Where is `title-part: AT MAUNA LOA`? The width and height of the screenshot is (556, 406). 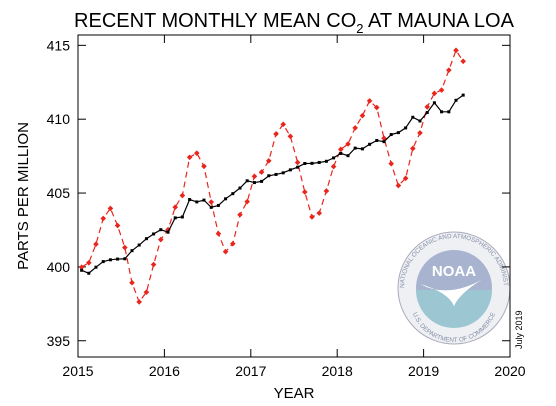
title-part: AT MAUNA LOA is located at coordinates (439, 21).